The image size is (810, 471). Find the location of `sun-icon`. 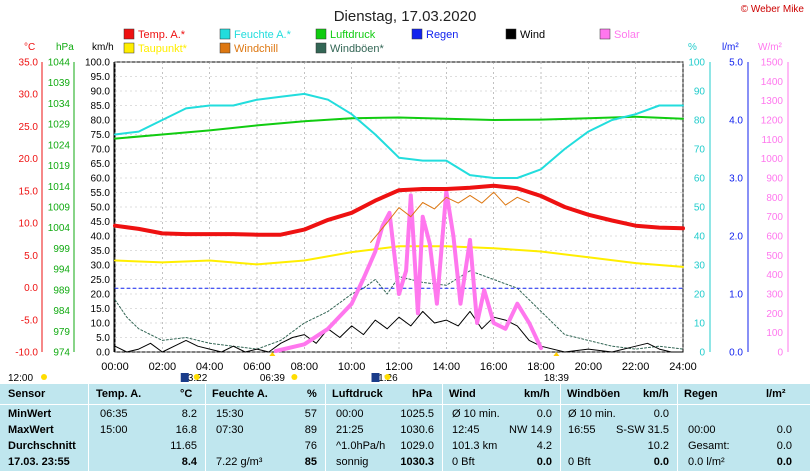

sun-icon is located at coordinates (387, 377).